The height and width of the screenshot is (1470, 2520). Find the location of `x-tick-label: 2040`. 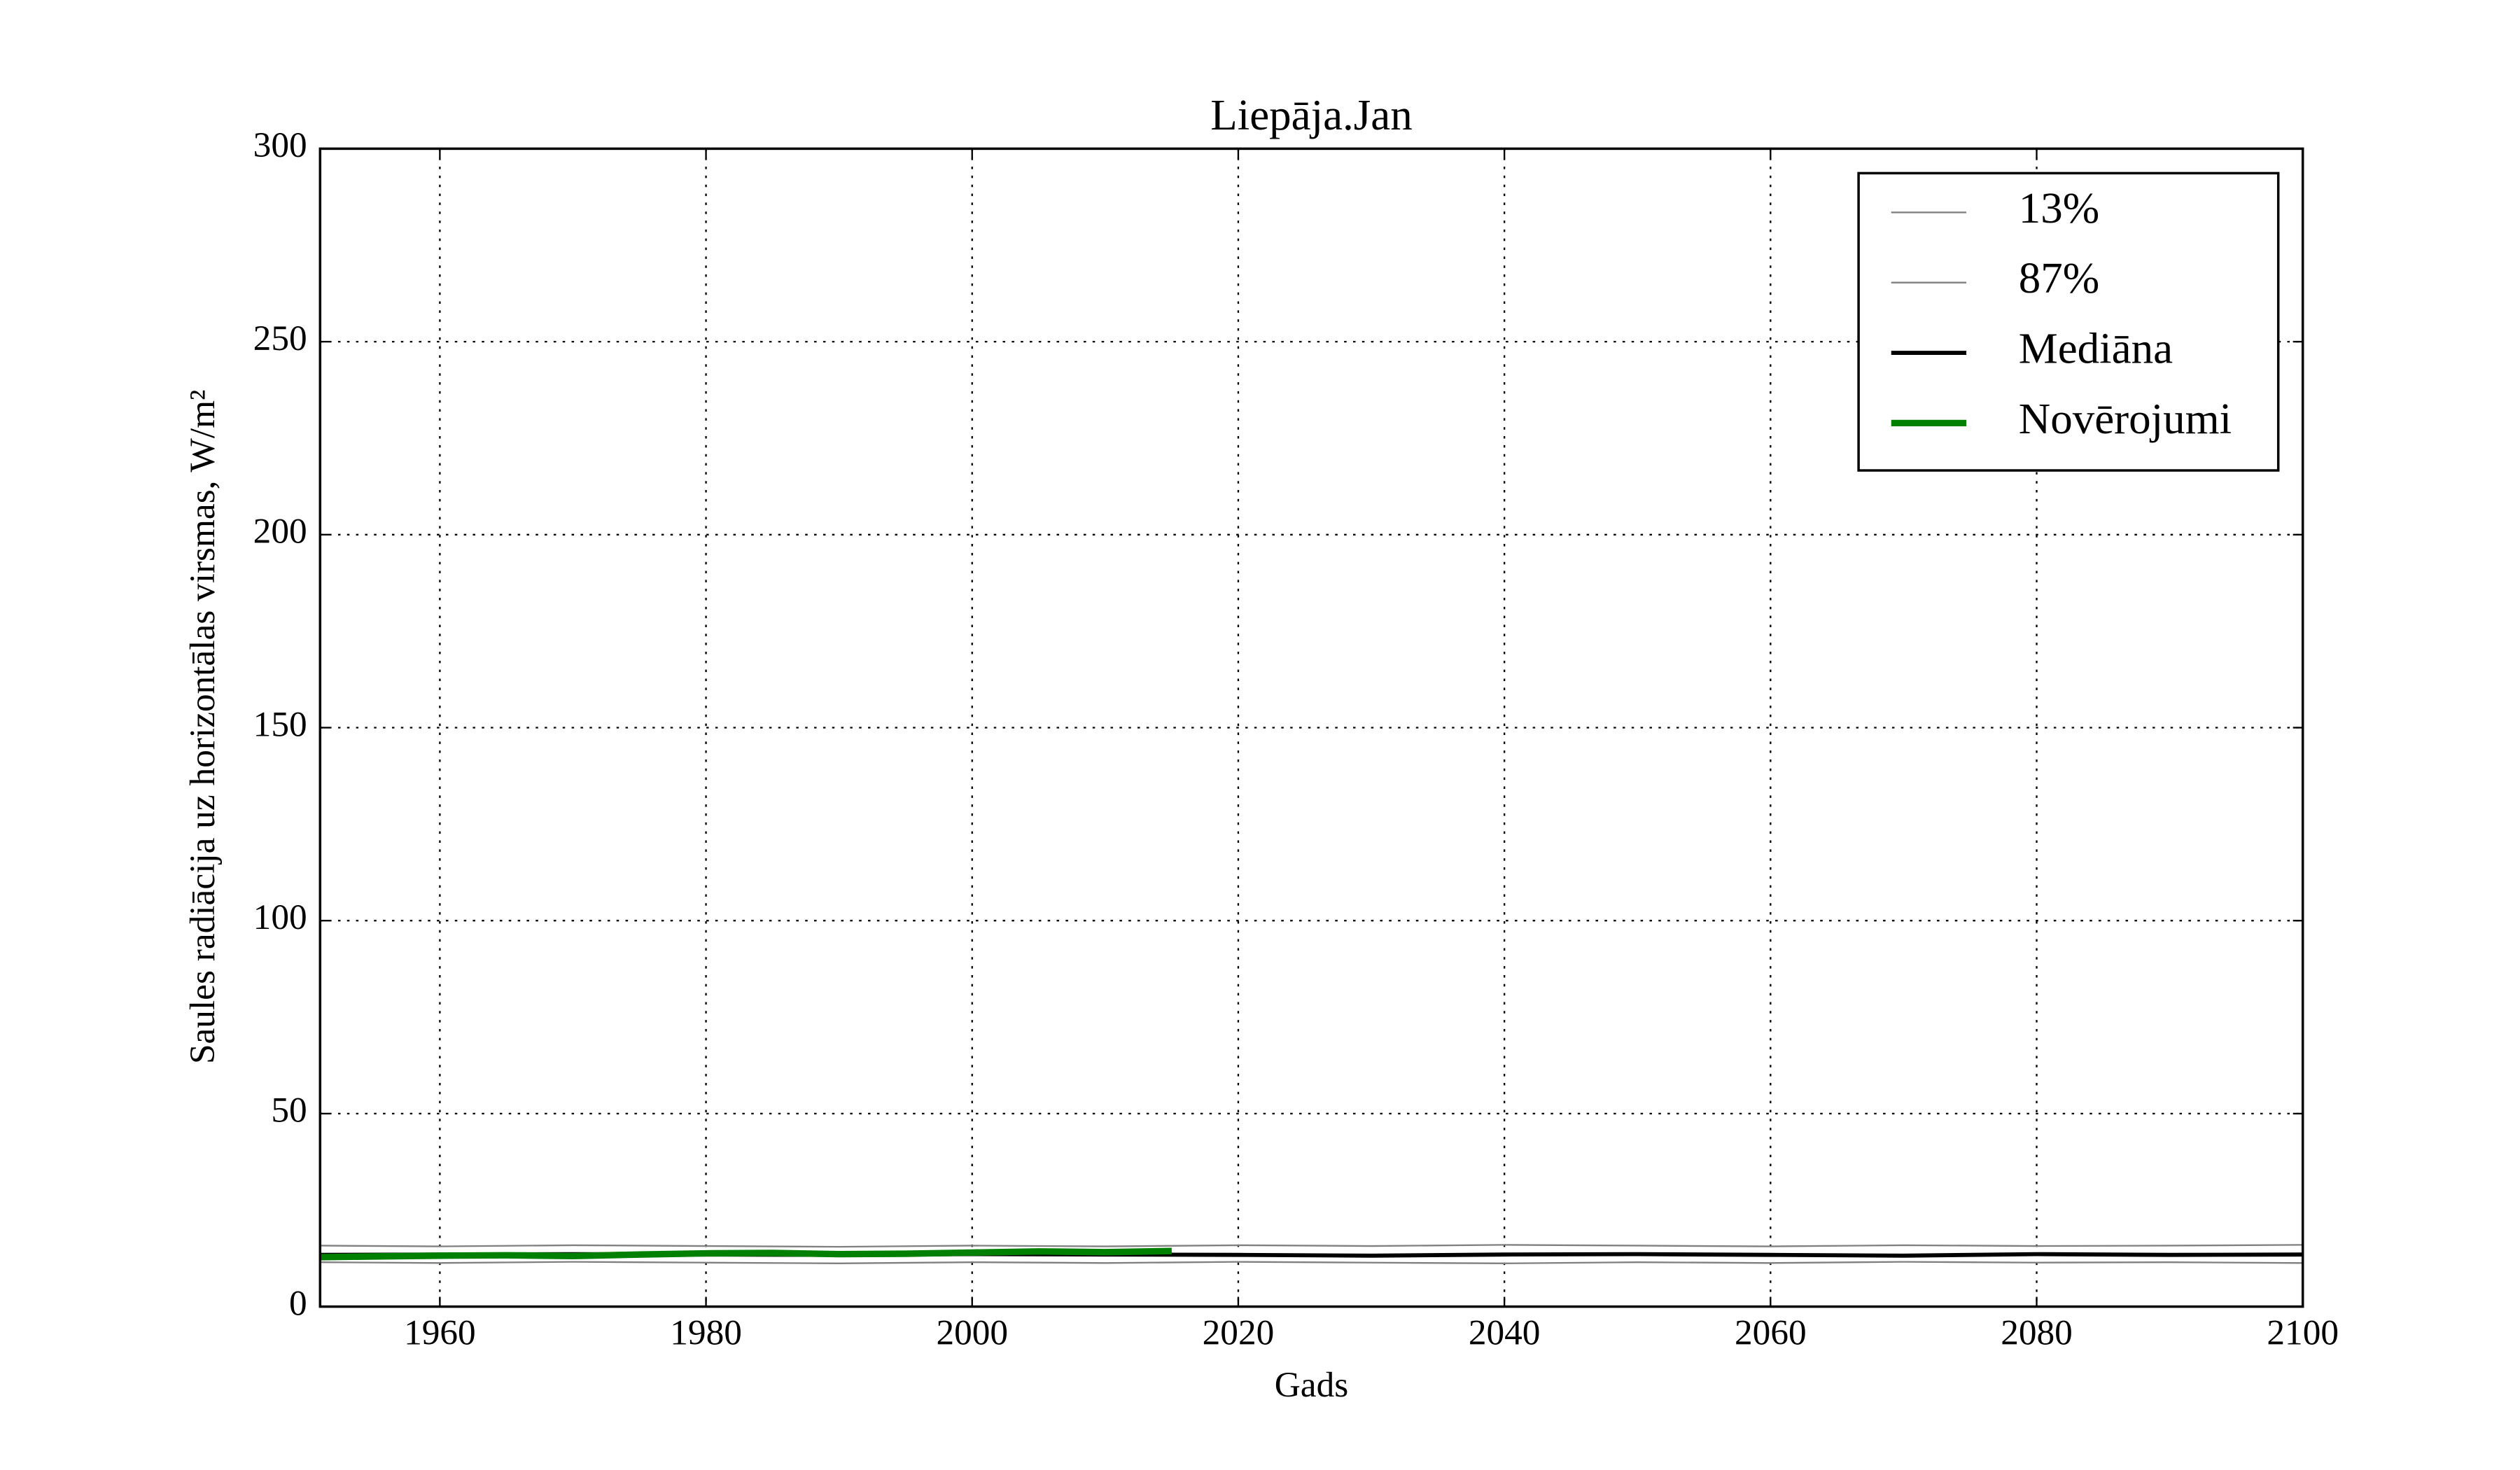

x-tick-label: 2040 is located at coordinates (1505, 1332).